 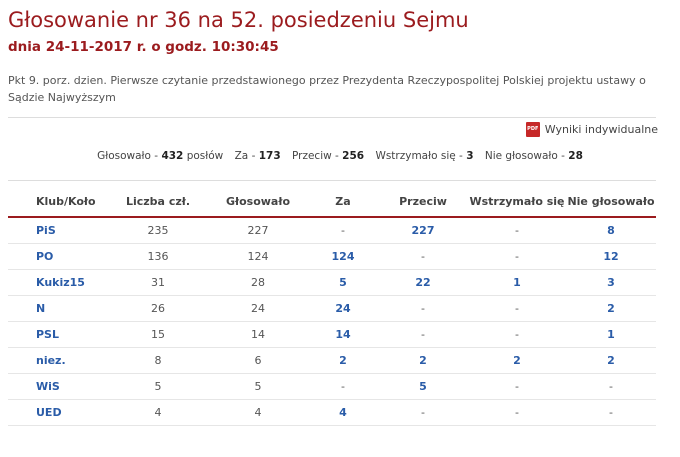 I want to click on column-header-abstain: Wstrzymało się, so click(x=517, y=202).